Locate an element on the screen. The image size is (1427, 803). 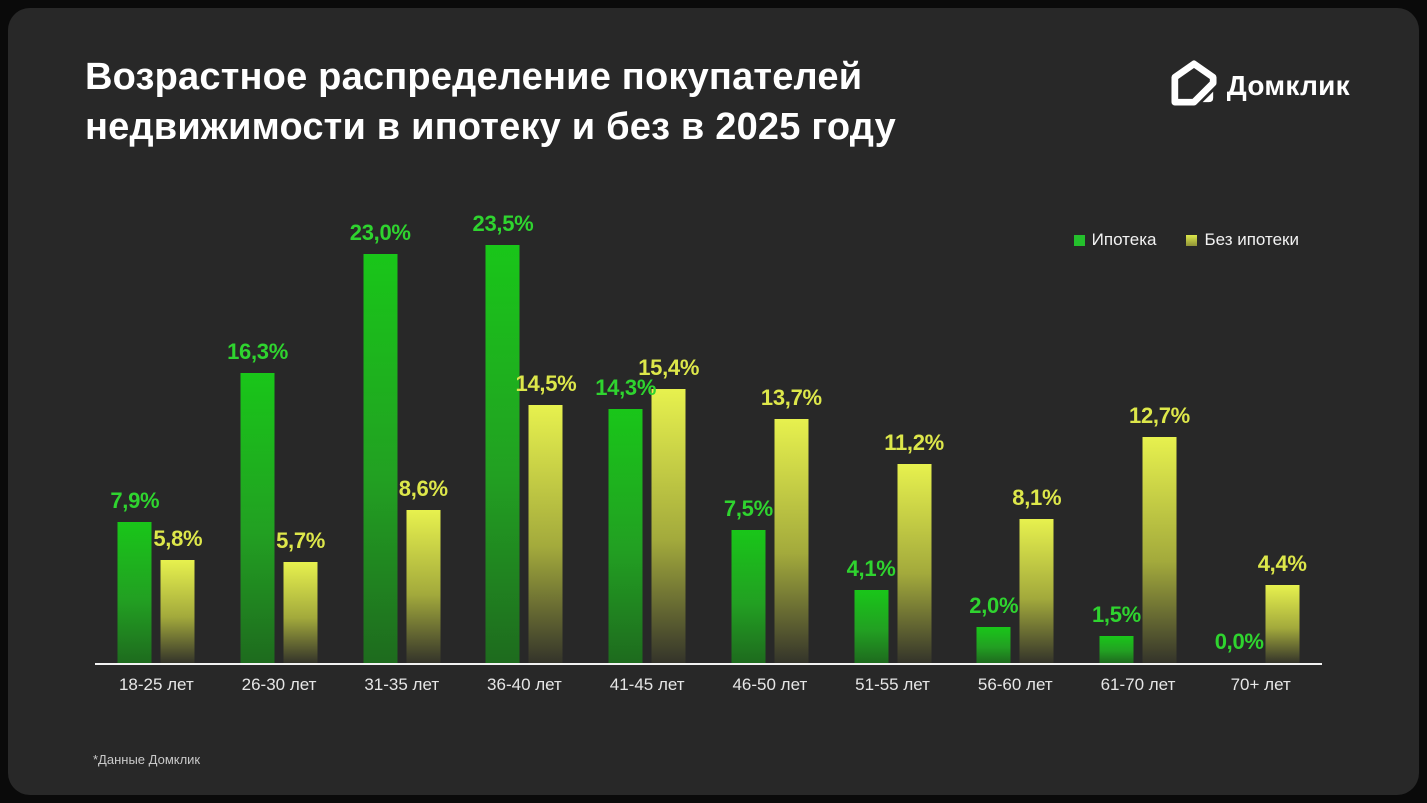
bar-group: 7,5% 13,7% is located at coordinates (770, 449).